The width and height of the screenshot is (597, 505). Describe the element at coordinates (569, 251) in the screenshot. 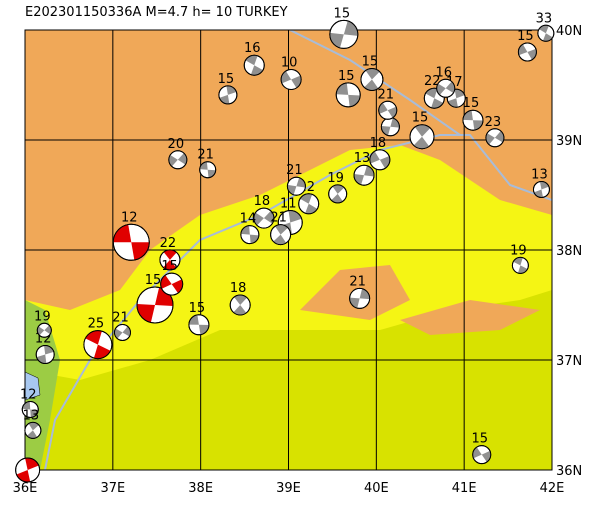

I see `lat-label: 38N` at that location.